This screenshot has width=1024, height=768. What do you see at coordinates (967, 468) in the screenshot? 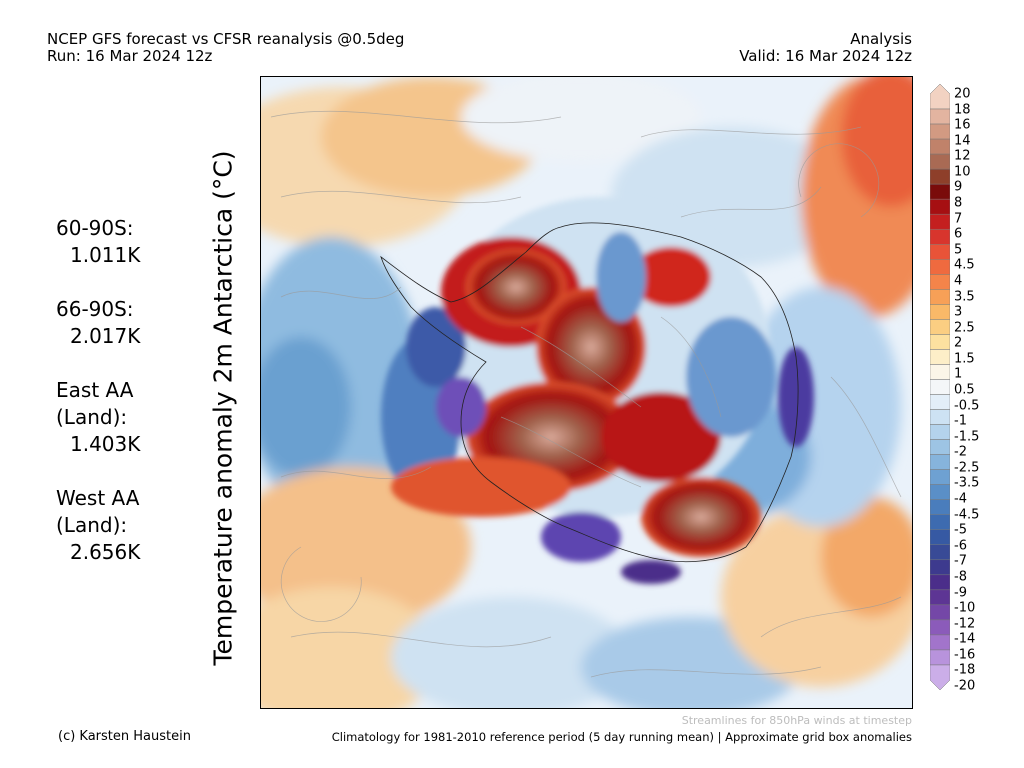
I see `colorbar-tick-label: -2.5` at bounding box center [967, 468].